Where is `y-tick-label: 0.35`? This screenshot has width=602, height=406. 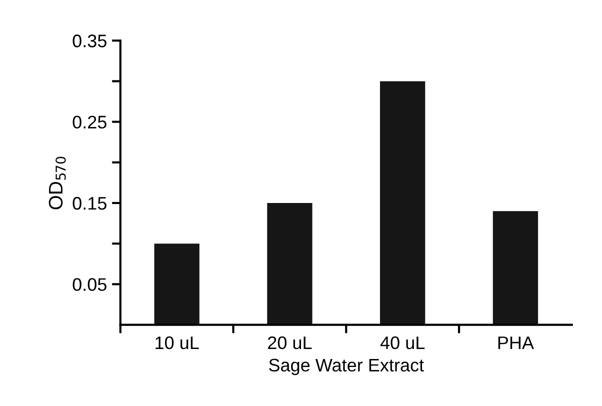
y-tick-label: 0.35 is located at coordinates (89, 41).